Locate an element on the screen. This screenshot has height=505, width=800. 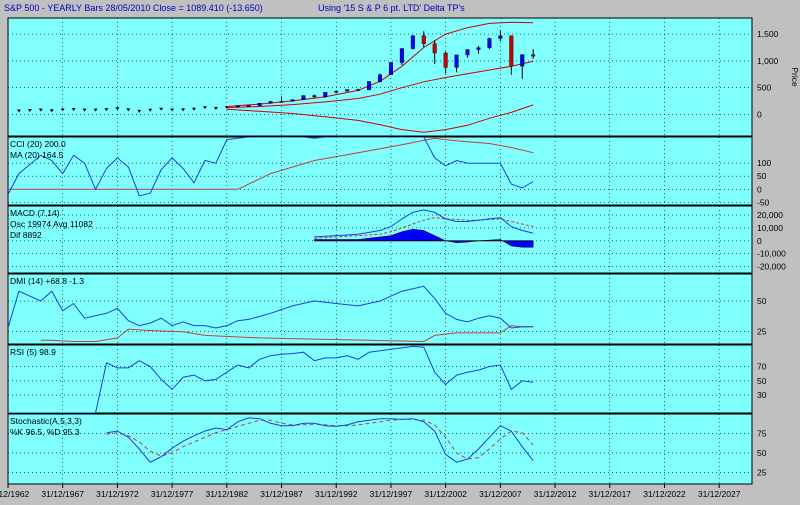
price-axis-label: Price is located at coordinates (795, 77).